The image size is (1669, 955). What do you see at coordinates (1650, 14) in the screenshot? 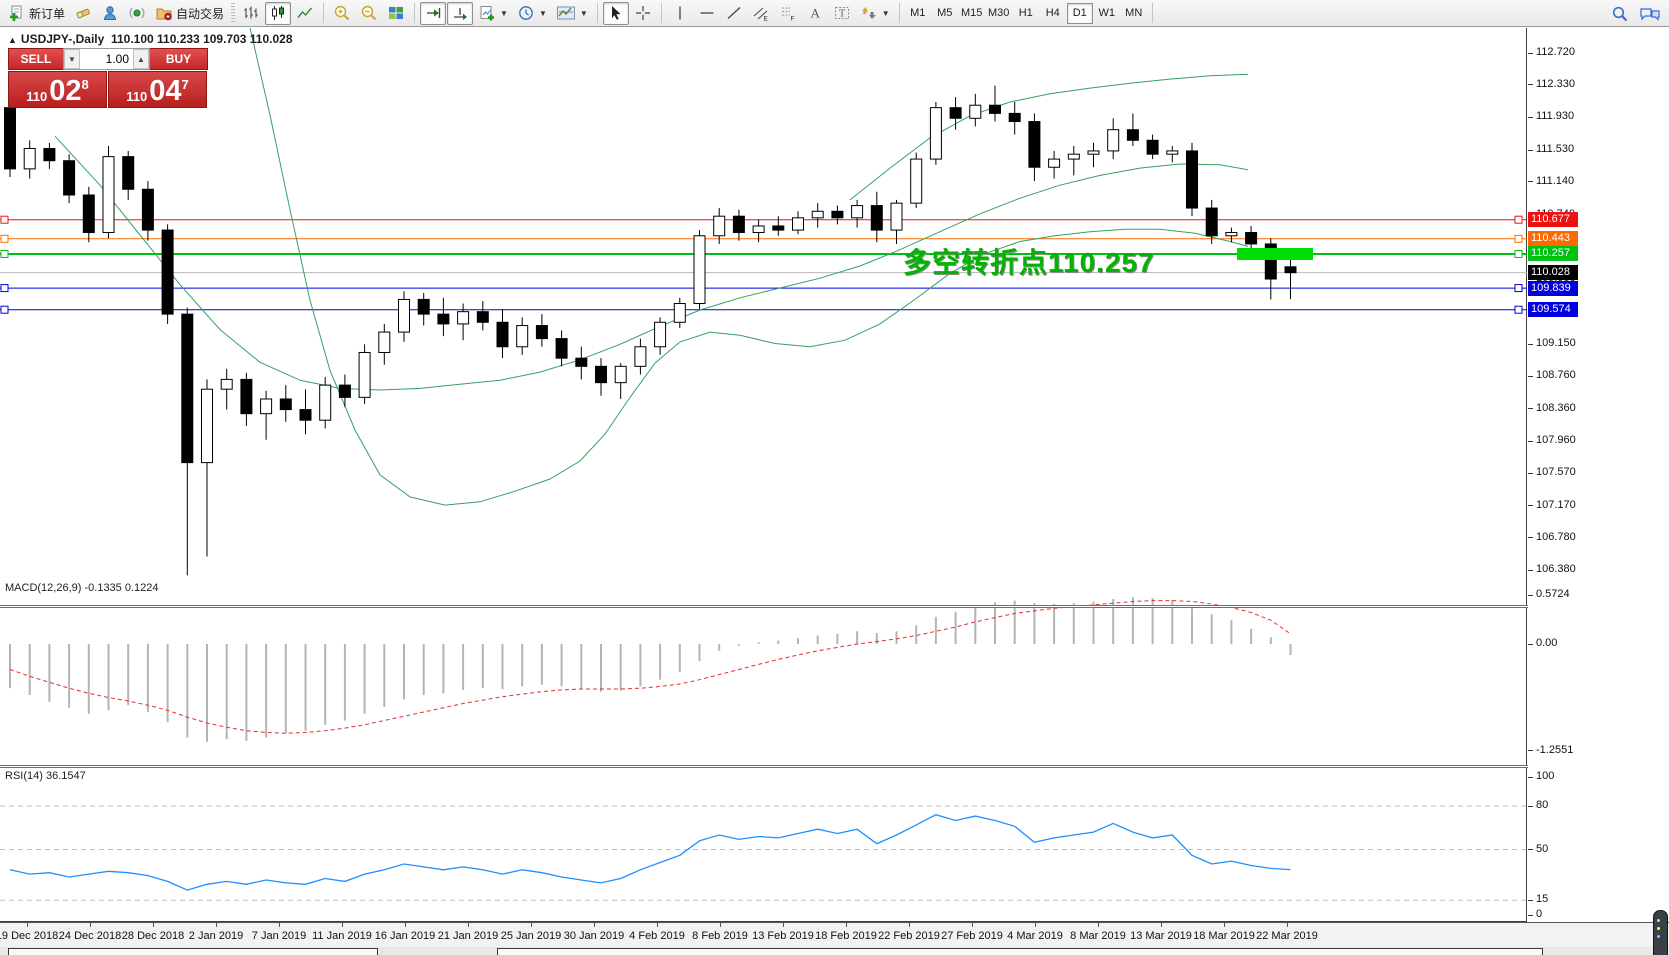
I see `chat-icon` at bounding box center [1650, 14].